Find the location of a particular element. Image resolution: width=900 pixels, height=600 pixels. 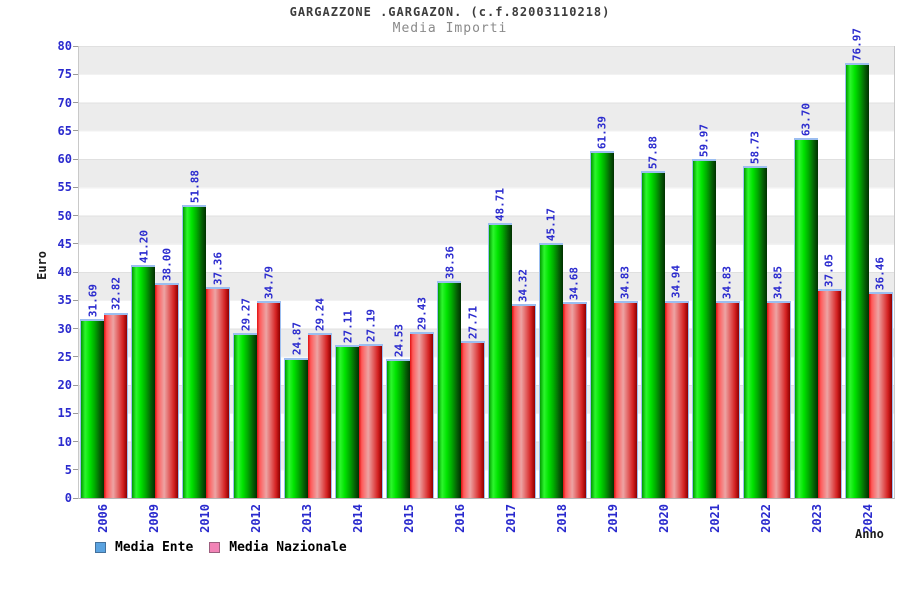

x-tick-label-text: 2018 is located at coordinates (561, 518).